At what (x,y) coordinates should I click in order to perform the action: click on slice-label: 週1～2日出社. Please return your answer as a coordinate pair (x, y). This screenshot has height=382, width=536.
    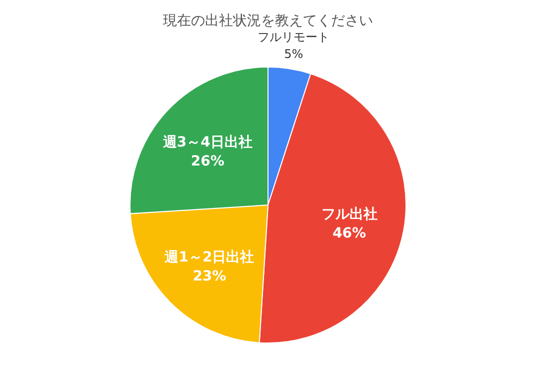
    Looking at the image, I should click on (209, 258).